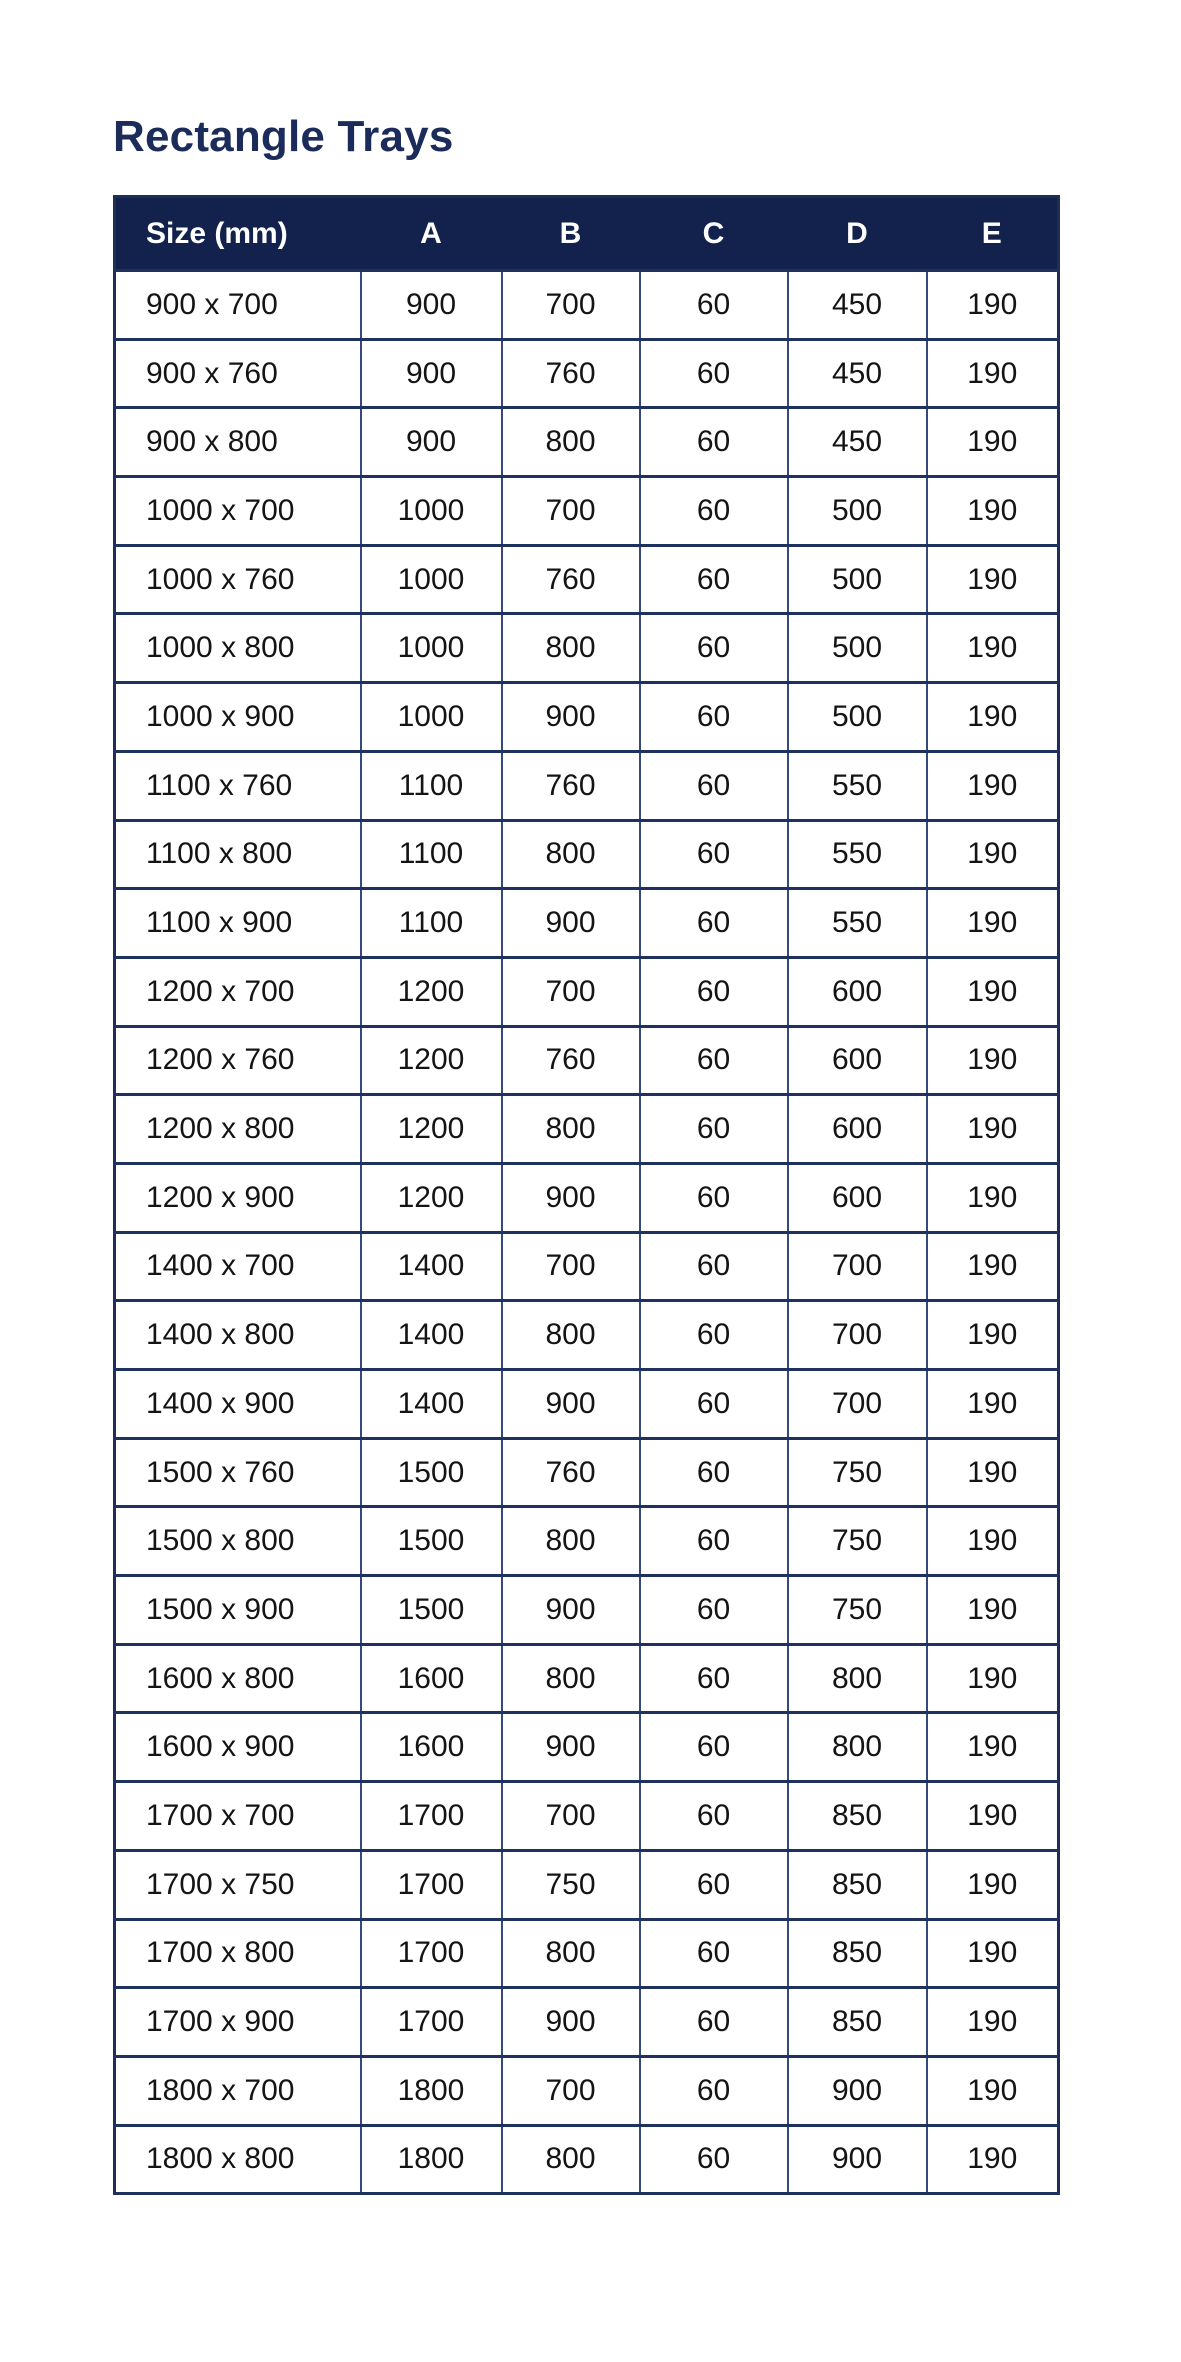  Describe the element at coordinates (237, 1884) in the screenshot. I see `table-cell: 1700 x 750` at that location.